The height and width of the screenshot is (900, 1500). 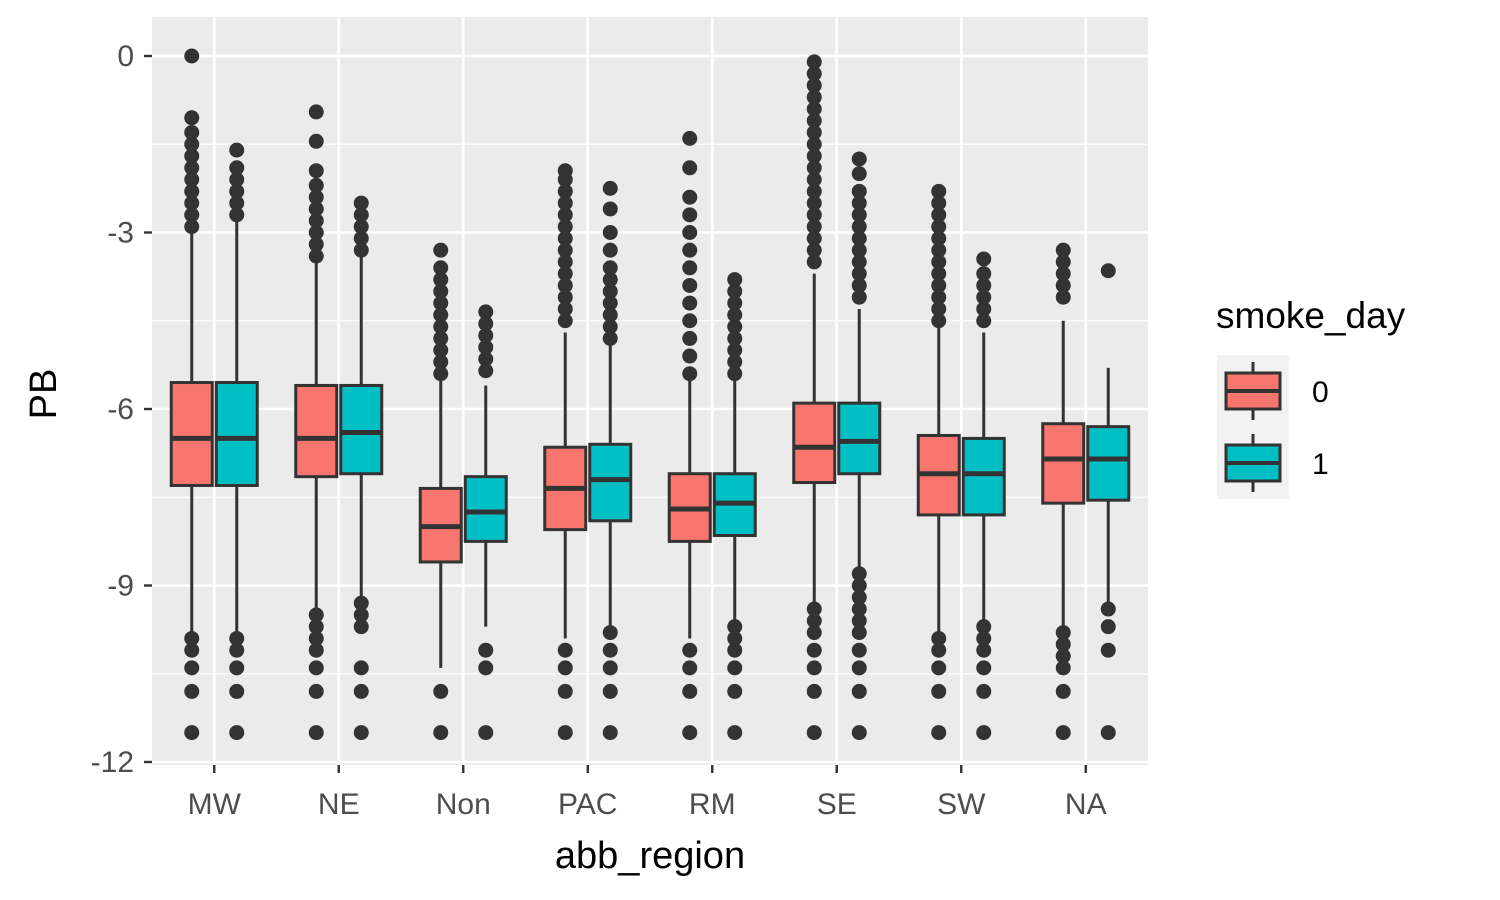 I want to click on x-tick-label: RM, so click(x=712, y=804).